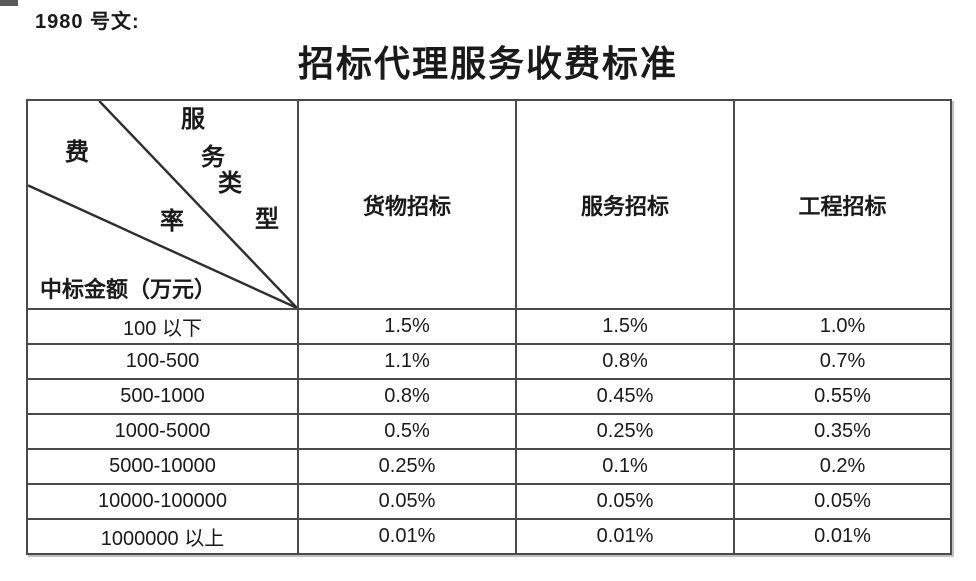  What do you see at coordinates (625, 396) in the screenshot?
I see `rate-cell: 0.45%` at bounding box center [625, 396].